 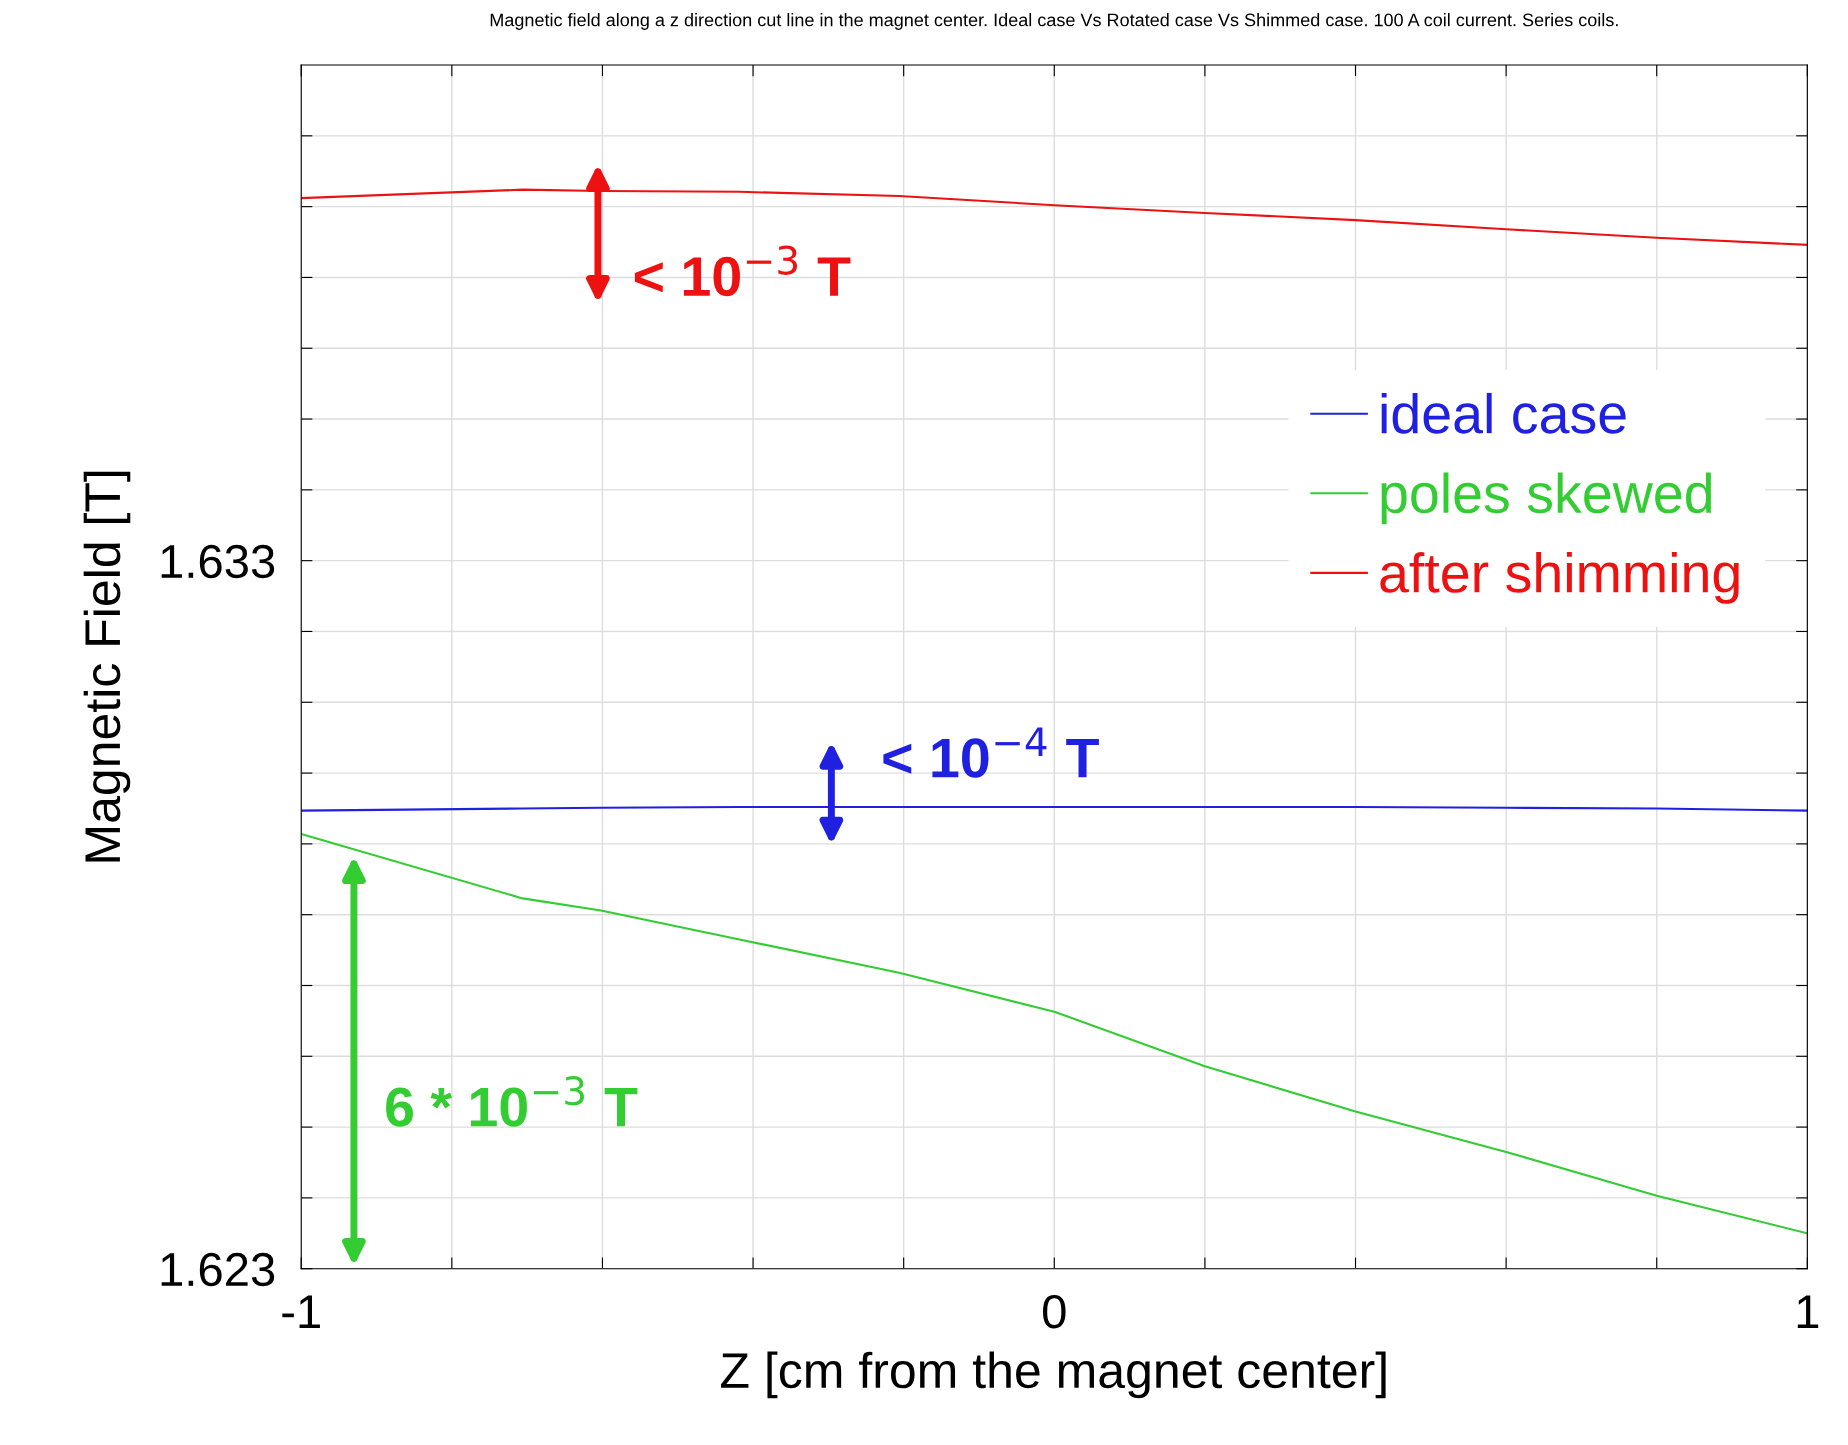 I want to click on annotation: < 10$^{−3}$ T, so click(x=742, y=271).